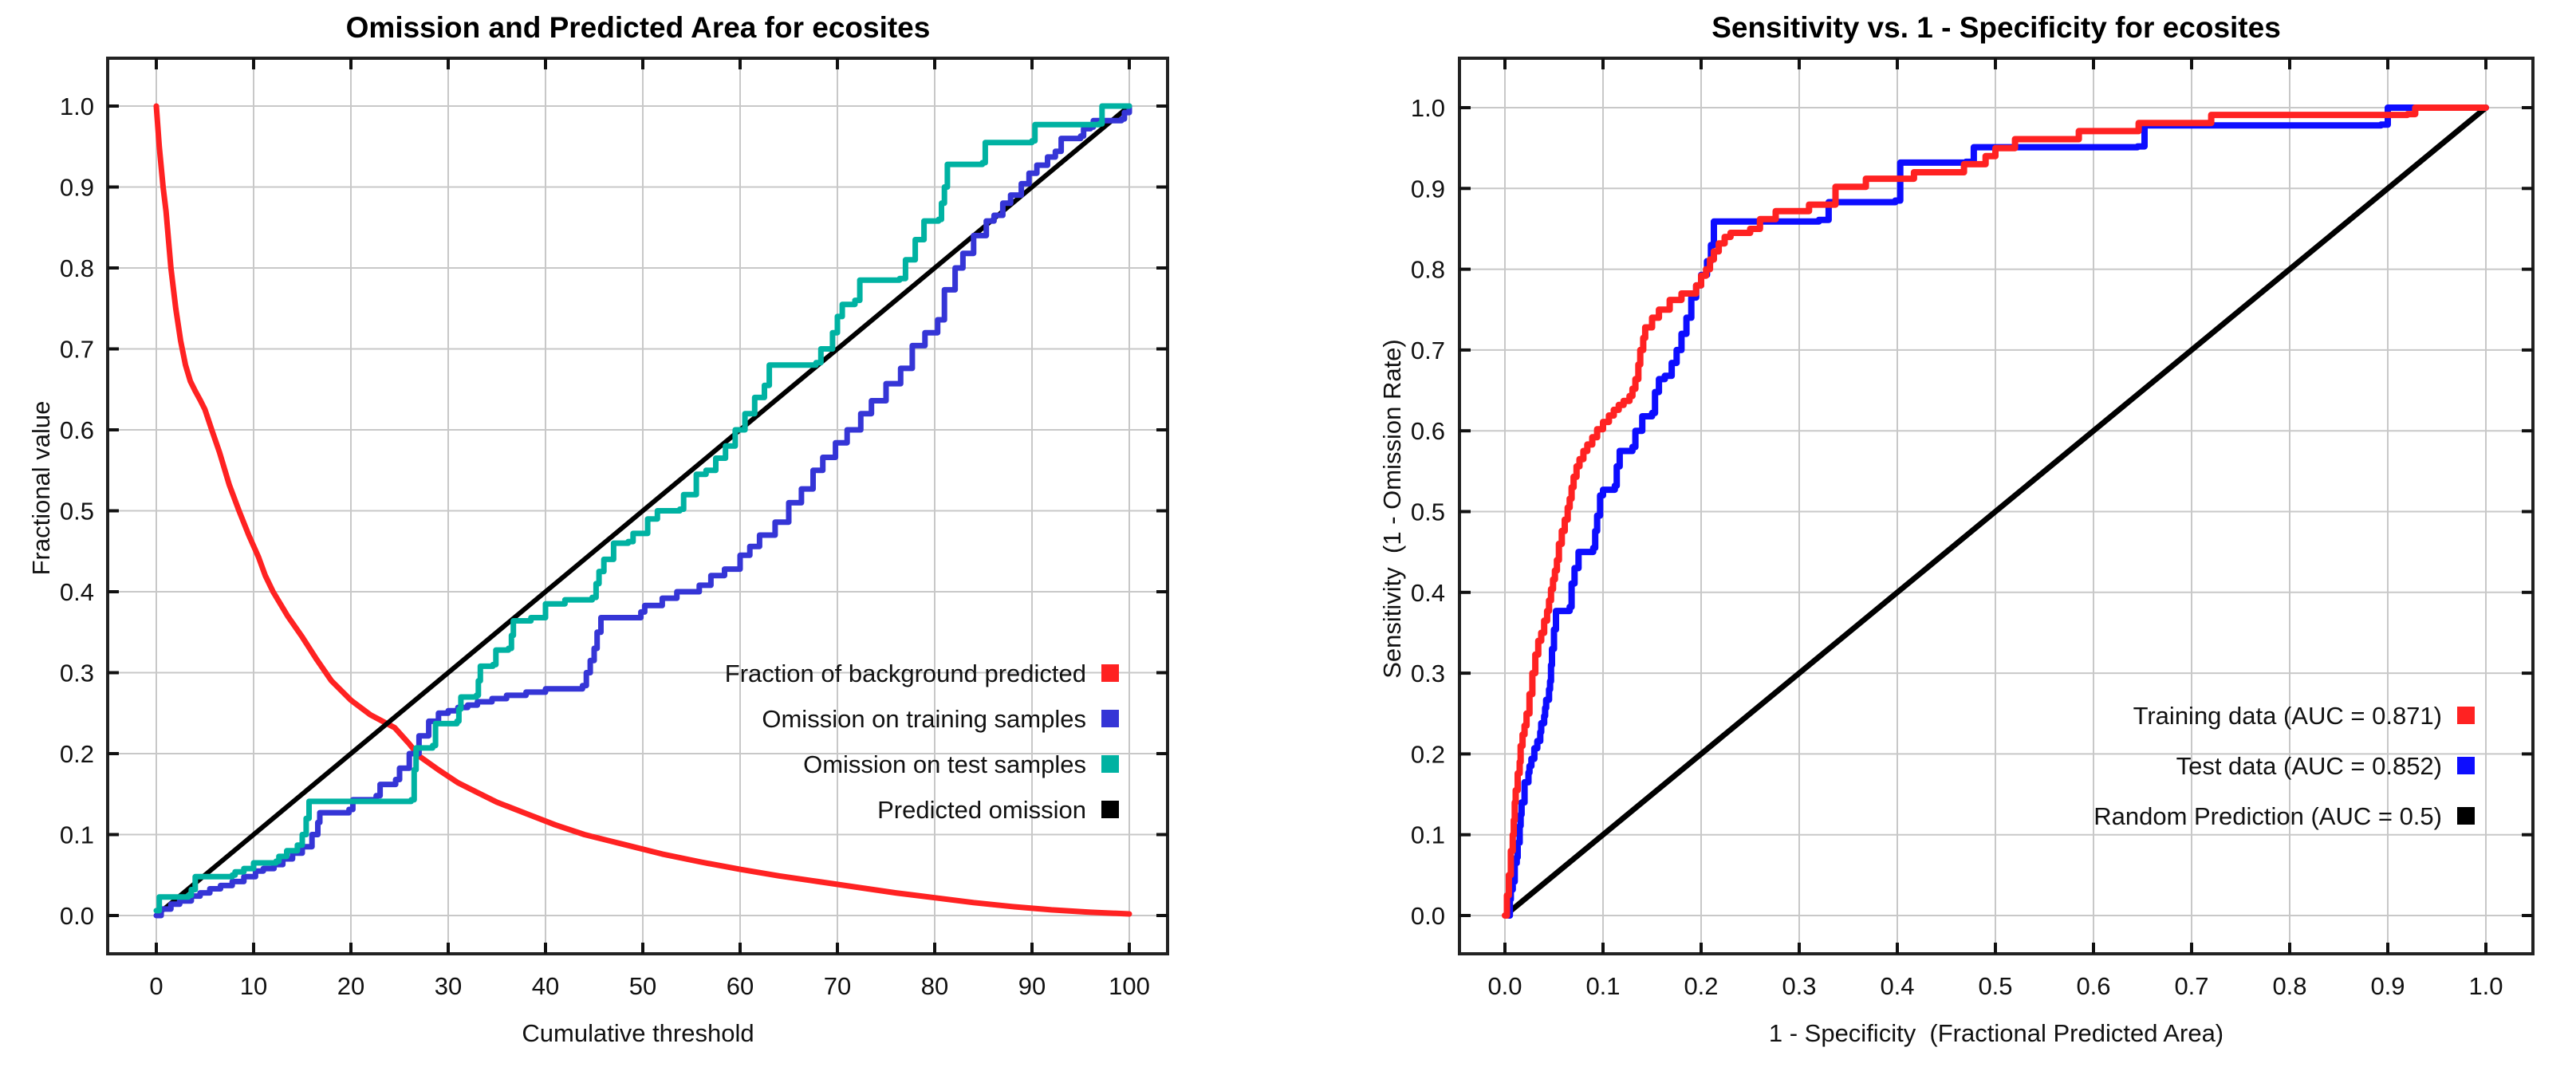 This screenshot has width=2576, height=1079. I want to click on legend-label: Fraction of background predicted, so click(905, 673).